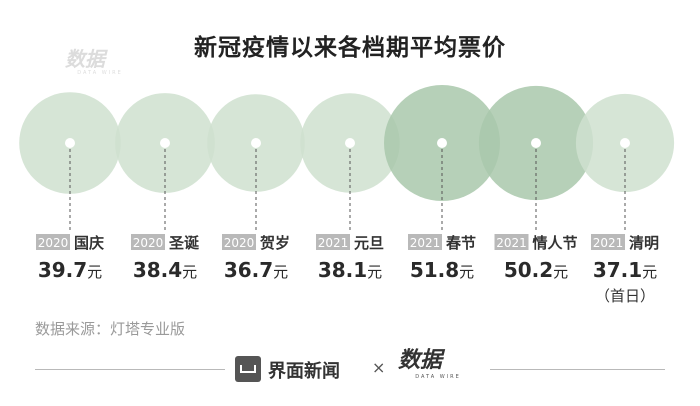 This screenshot has height=406, width=700. Describe the element at coordinates (625, 296) in the screenshot. I see `note-label-6: （首日）` at that location.